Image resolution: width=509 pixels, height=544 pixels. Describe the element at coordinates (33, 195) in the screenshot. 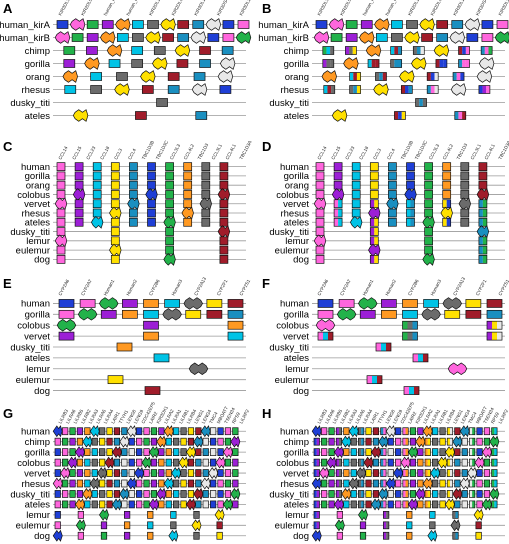

I see `species-label: colobus` at that location.